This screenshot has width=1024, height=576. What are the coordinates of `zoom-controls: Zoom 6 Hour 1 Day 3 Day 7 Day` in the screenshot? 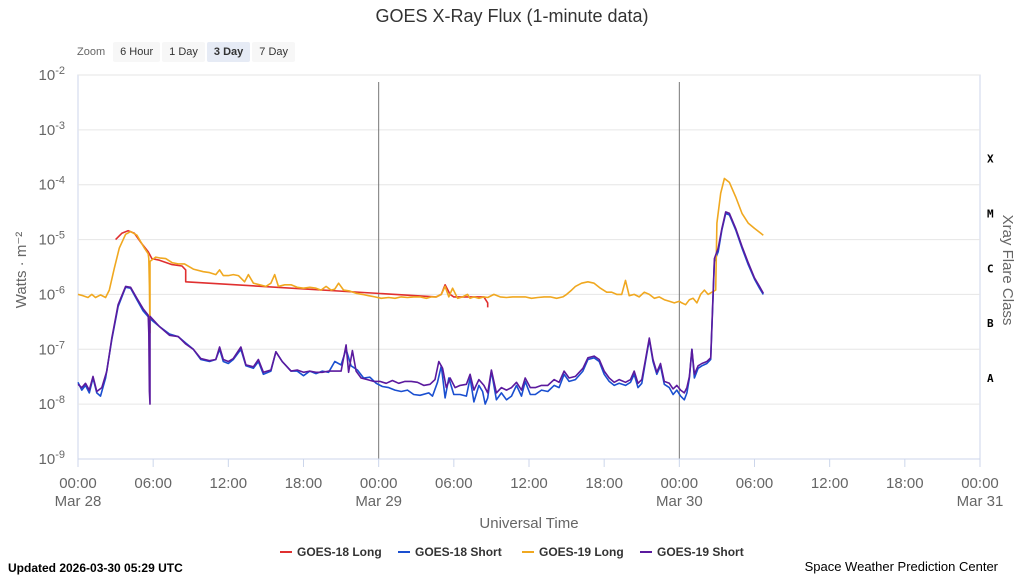 It's located at (186, 51).